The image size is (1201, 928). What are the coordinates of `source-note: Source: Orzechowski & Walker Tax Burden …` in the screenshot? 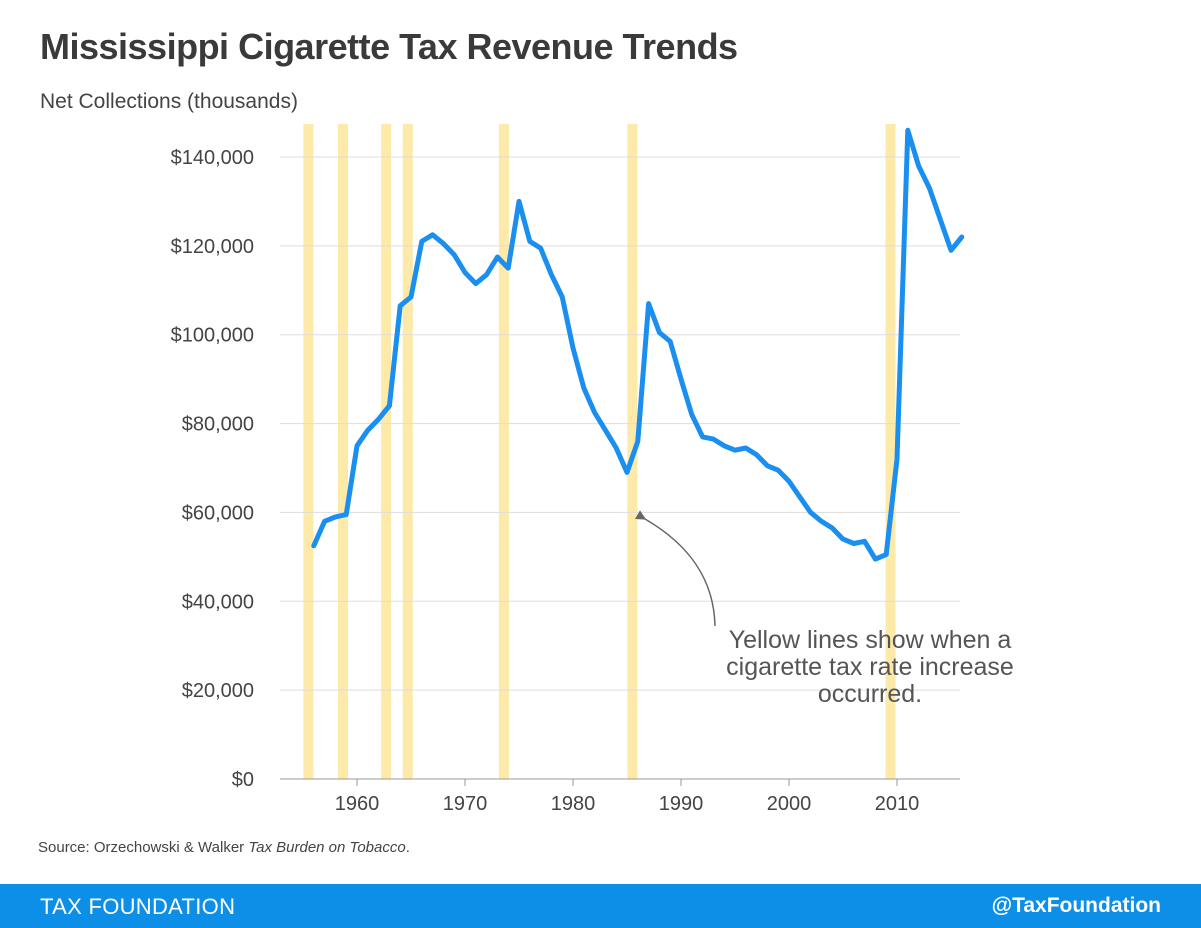 It's located at (224, 847).